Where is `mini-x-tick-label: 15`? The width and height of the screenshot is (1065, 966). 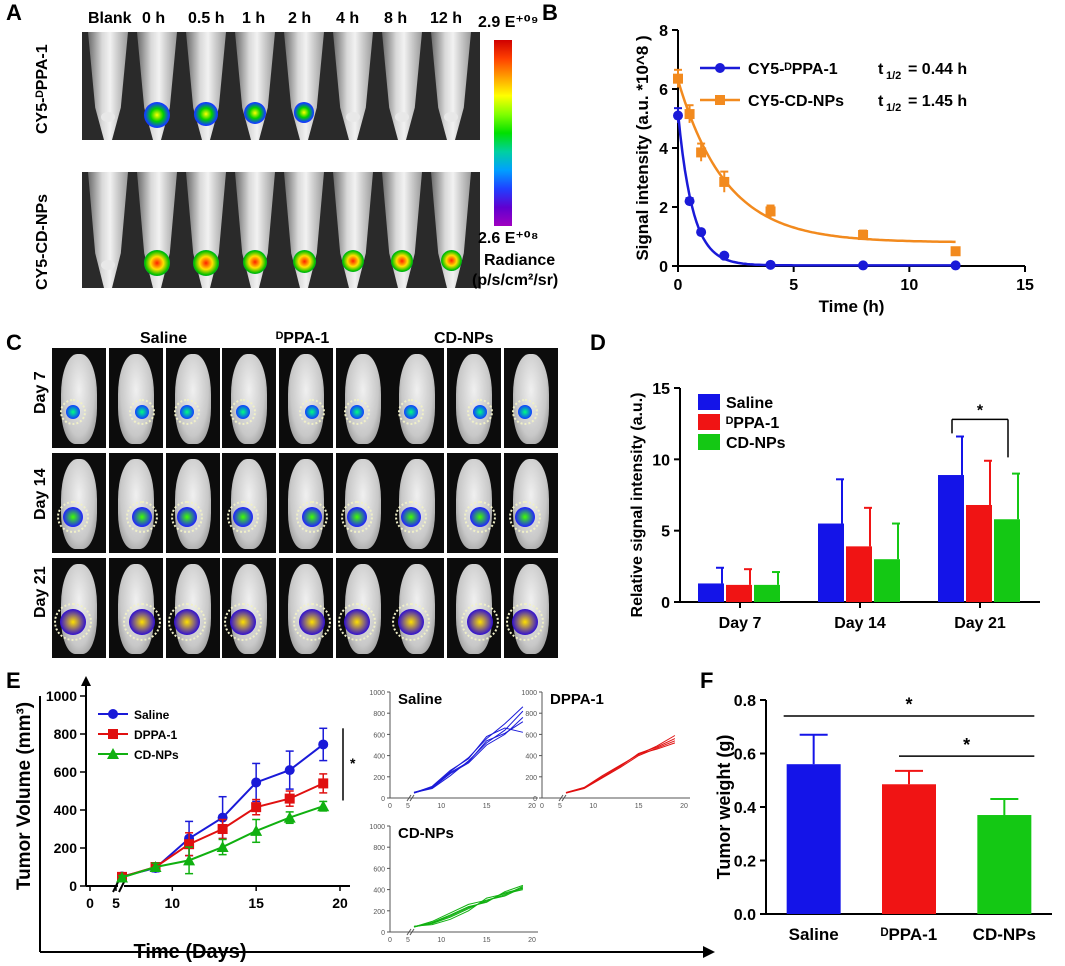 mini-x-tick-label: 15 is located at coordinates (487, 940).